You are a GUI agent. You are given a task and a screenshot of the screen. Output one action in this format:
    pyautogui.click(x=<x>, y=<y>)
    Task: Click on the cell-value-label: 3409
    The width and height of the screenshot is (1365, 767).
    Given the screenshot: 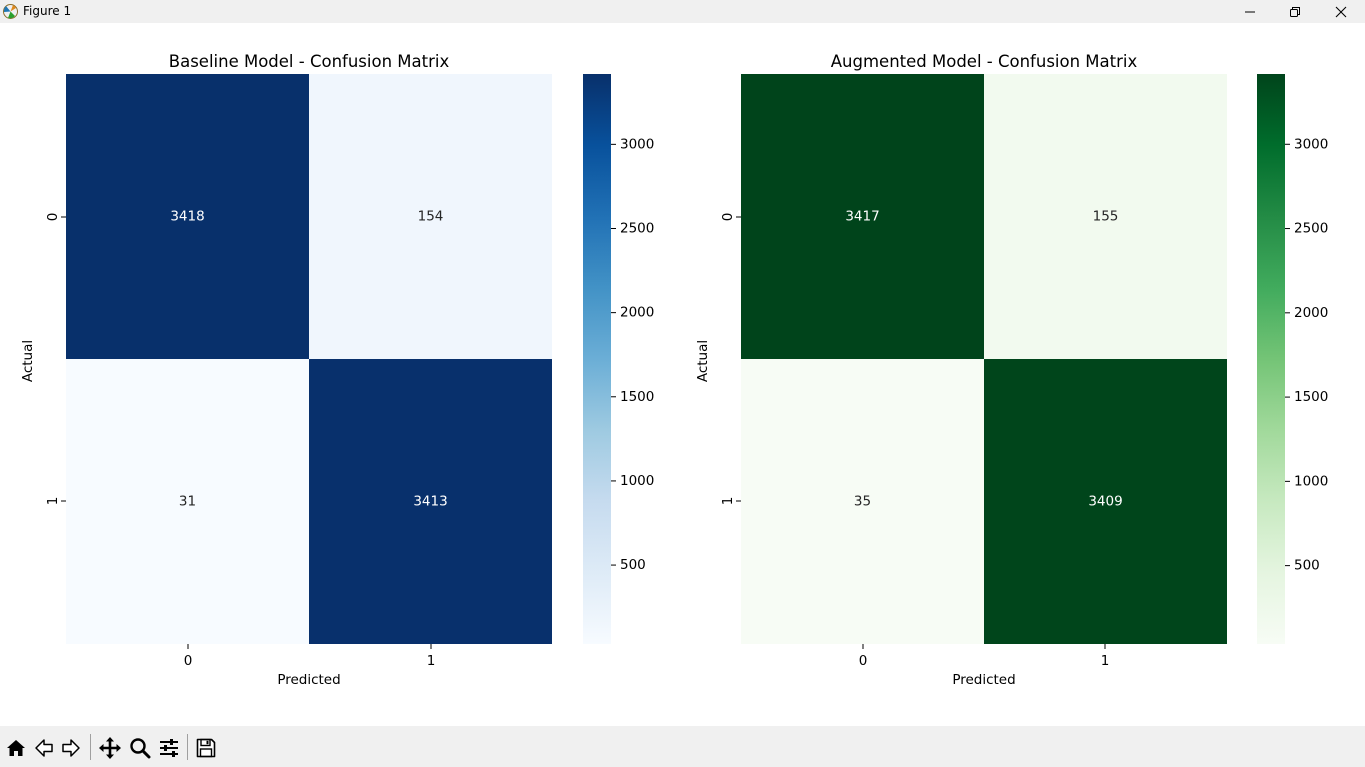 What is the action you would take?
    pyautogui.click(x=1105, y=502)
    